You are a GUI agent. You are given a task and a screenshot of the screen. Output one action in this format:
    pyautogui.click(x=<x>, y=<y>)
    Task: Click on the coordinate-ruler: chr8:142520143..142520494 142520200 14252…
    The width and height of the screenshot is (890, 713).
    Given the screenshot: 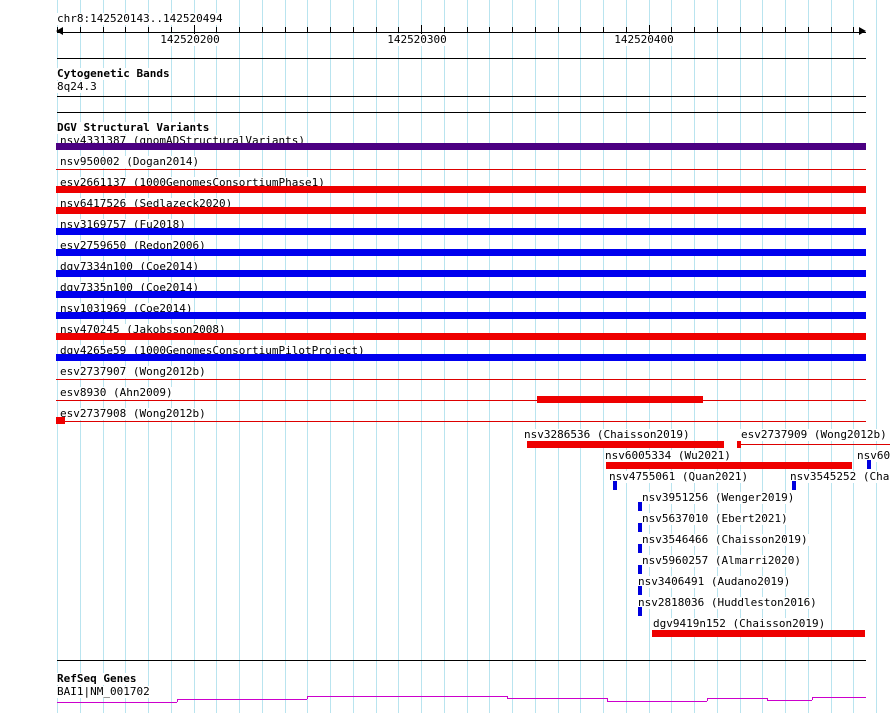 What is the action you would take?
    pyautogui.click(x=445, y=29)
    